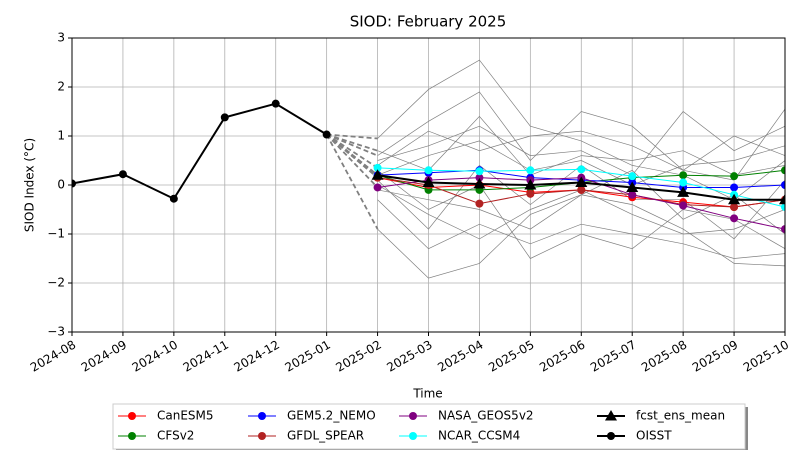 The height and width of the screenshot is (454, 800). I want to click on x-tick-label: 2025-05, so click(511, 356).